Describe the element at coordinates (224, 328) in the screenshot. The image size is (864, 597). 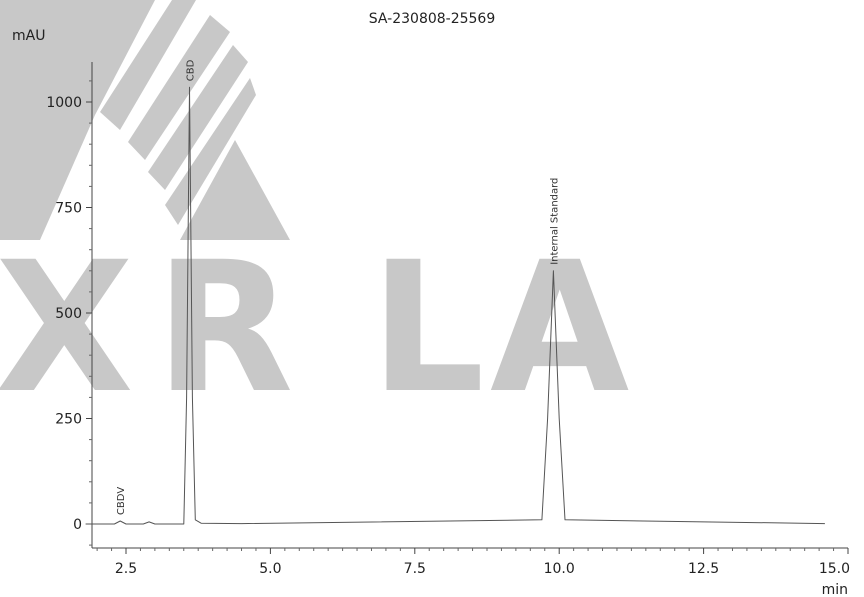
I see `watermark-letter-r: R` at that location.